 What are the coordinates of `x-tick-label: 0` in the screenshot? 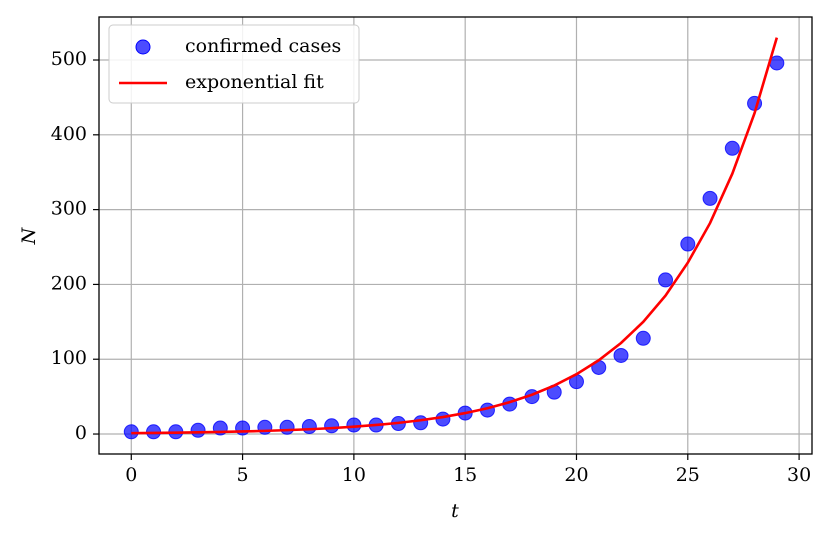 It's located at (131, 475).